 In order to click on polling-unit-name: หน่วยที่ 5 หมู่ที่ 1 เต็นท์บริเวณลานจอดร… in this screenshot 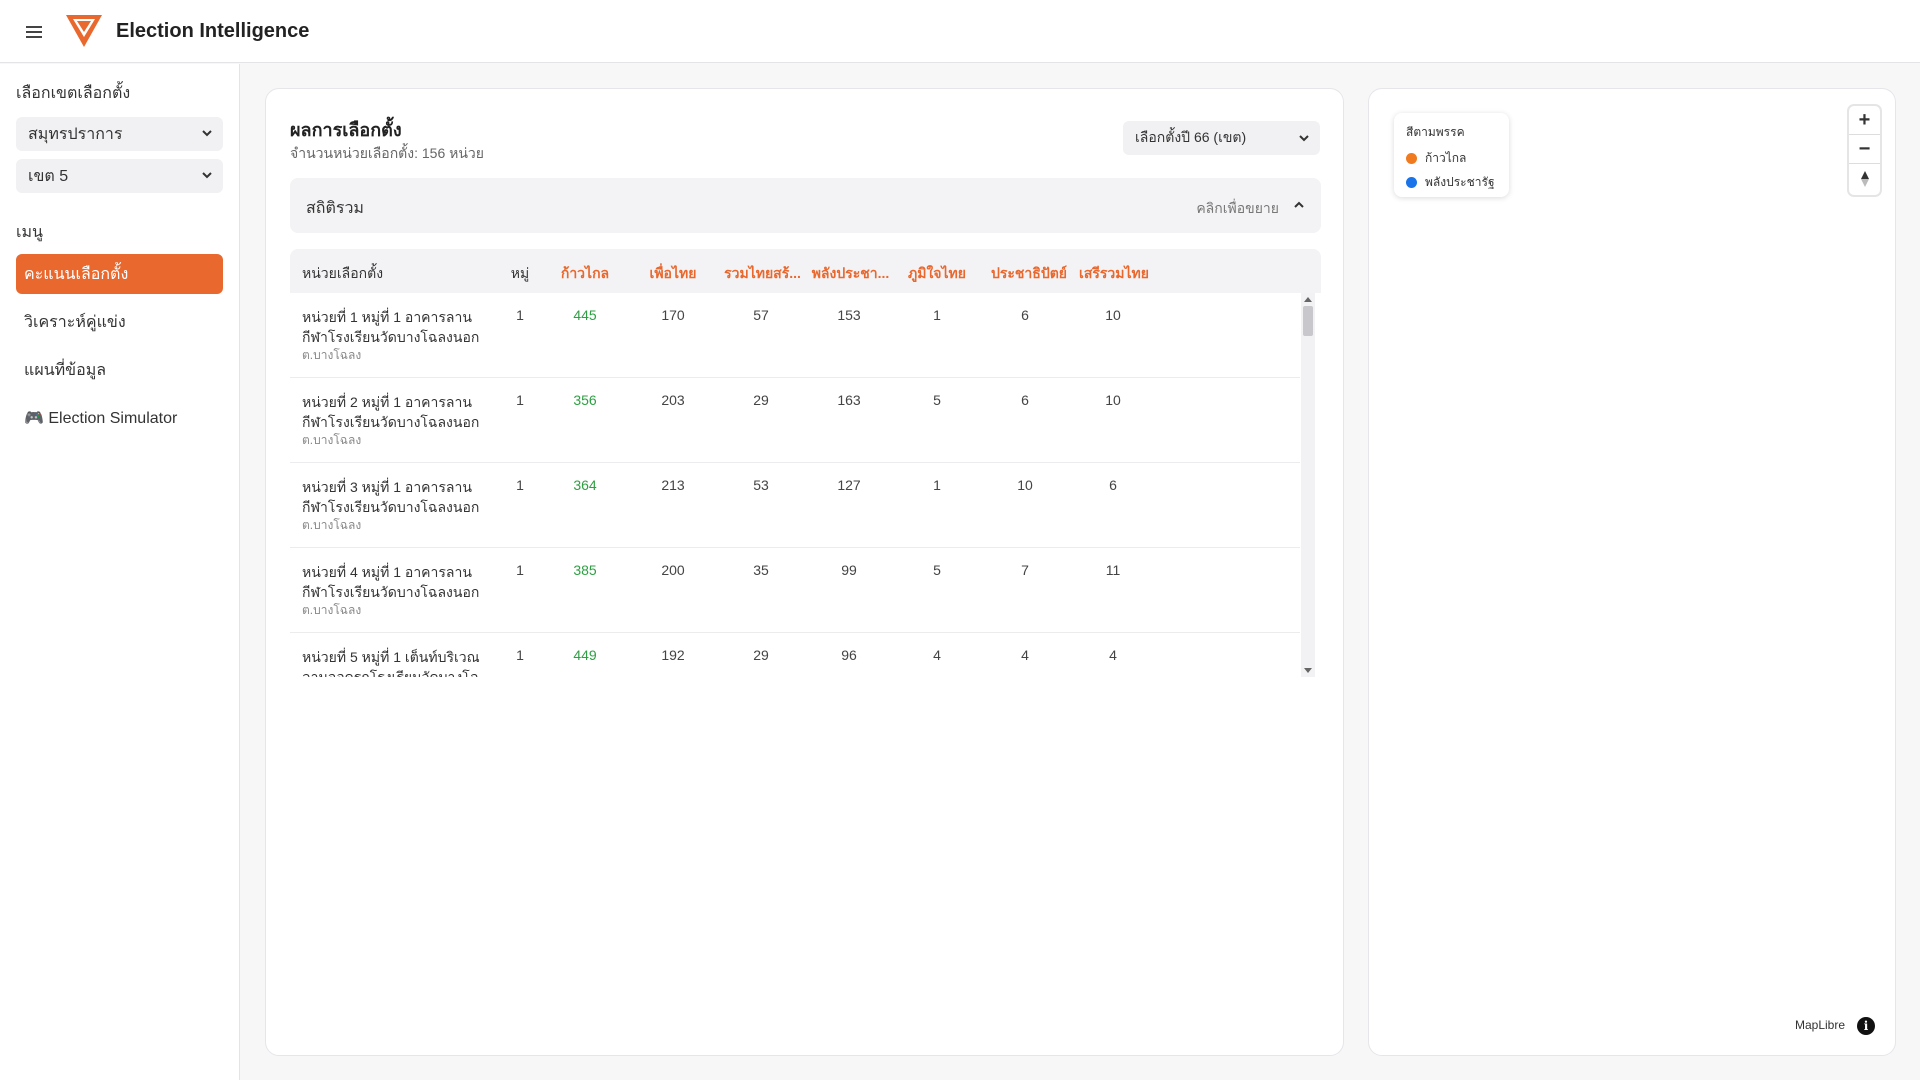, I will do `click(391, 663)`.